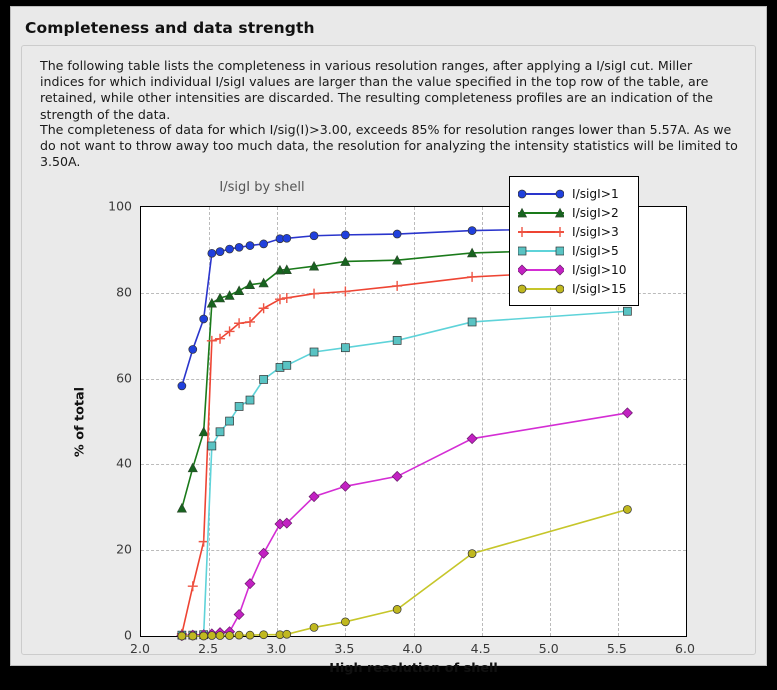  I want to click on legend-label: I/sigI>5, so click(595, 250).